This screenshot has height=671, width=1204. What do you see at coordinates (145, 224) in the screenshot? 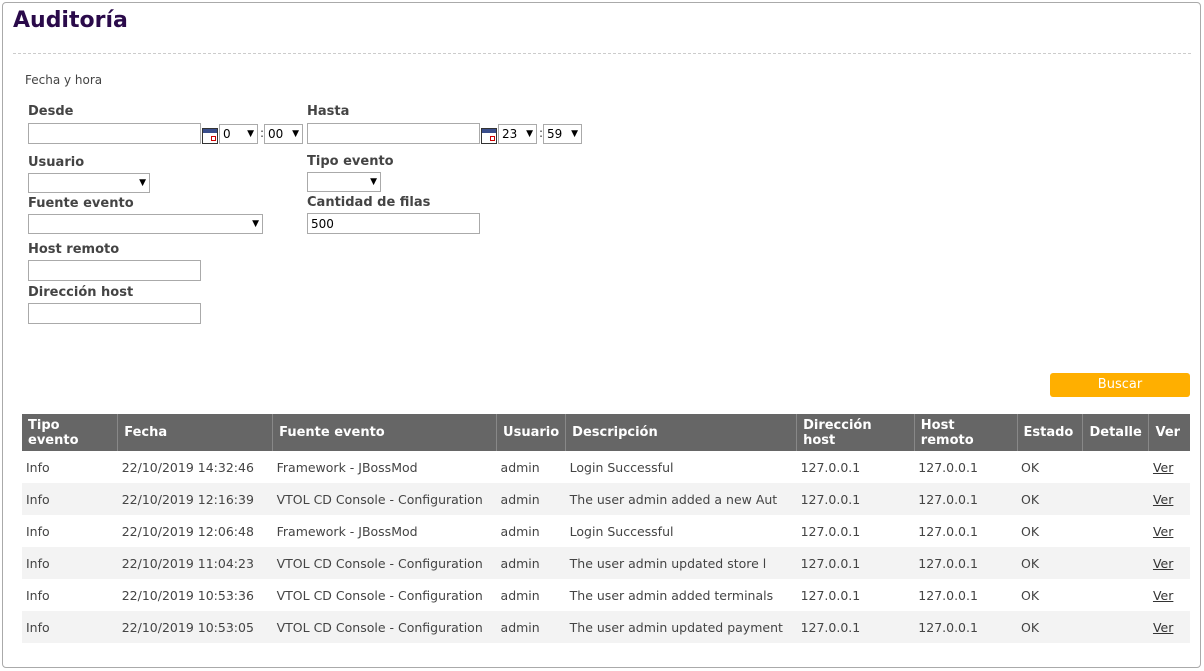
I see `fuente-evento-select: ▼` at bounding box center [145, 224].